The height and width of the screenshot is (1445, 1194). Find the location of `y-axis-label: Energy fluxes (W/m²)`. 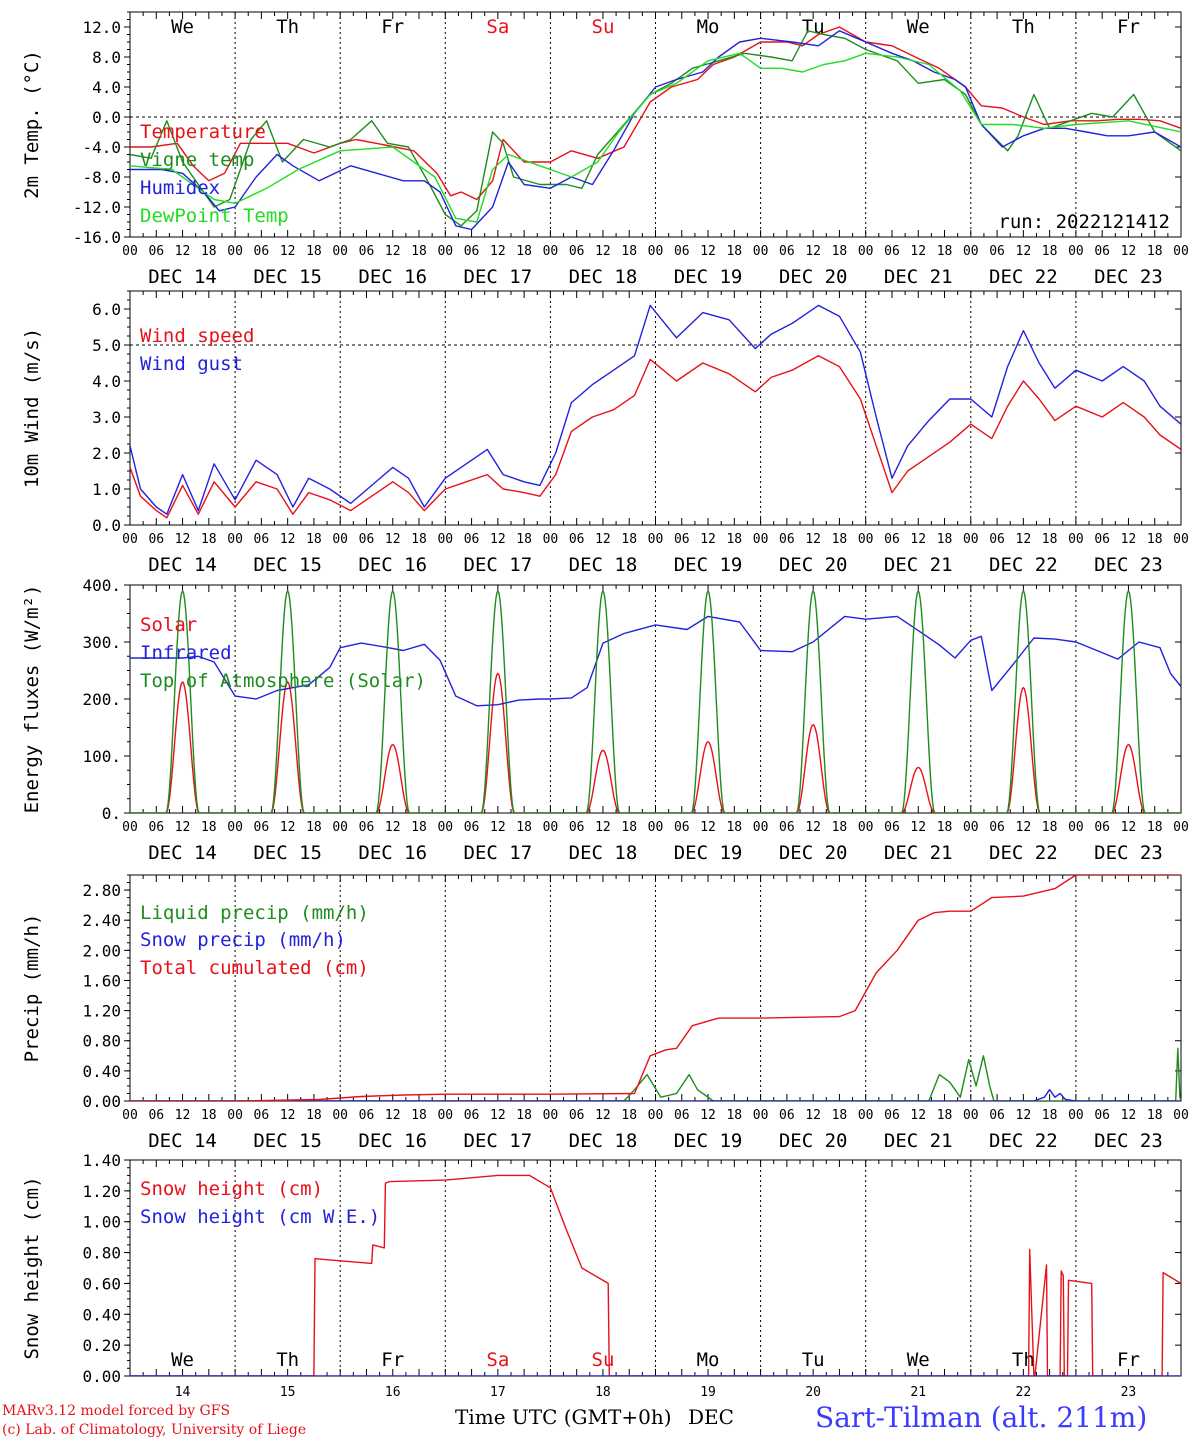

y-axis-label: Energy fluxes (W/m²) is located at coordinates (32, 699).